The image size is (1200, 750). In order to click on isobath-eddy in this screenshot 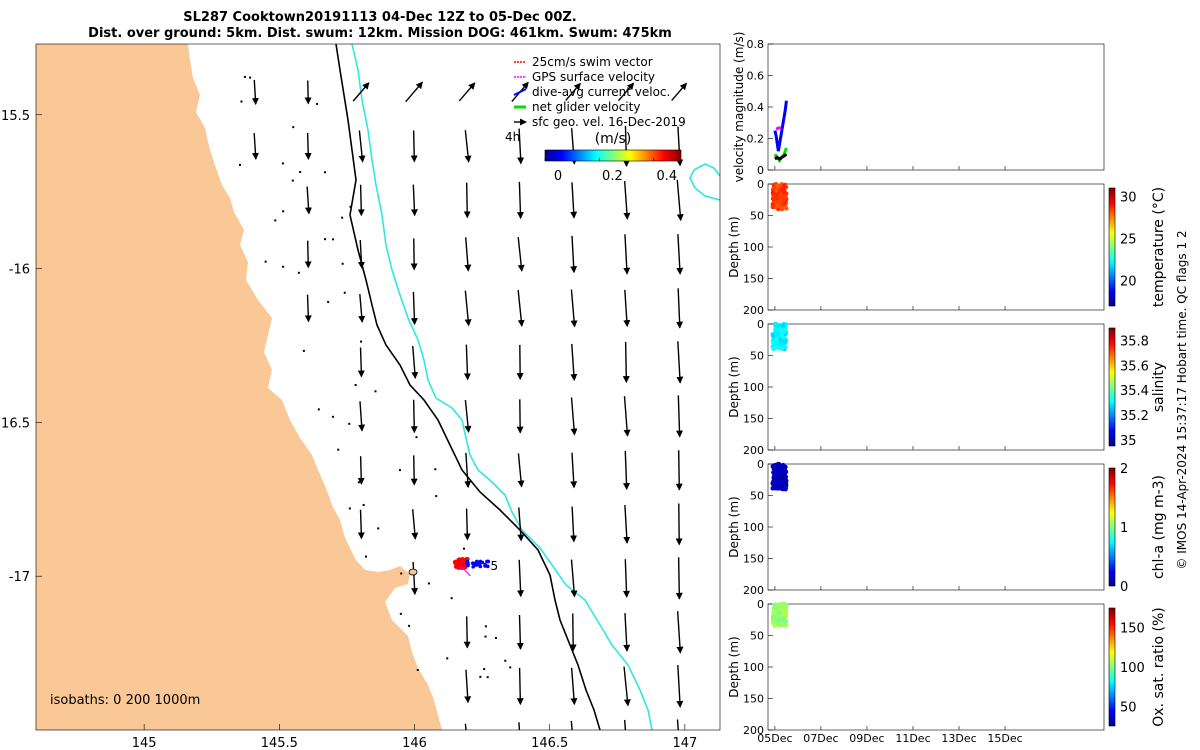, I will do `click(704, 182)`.